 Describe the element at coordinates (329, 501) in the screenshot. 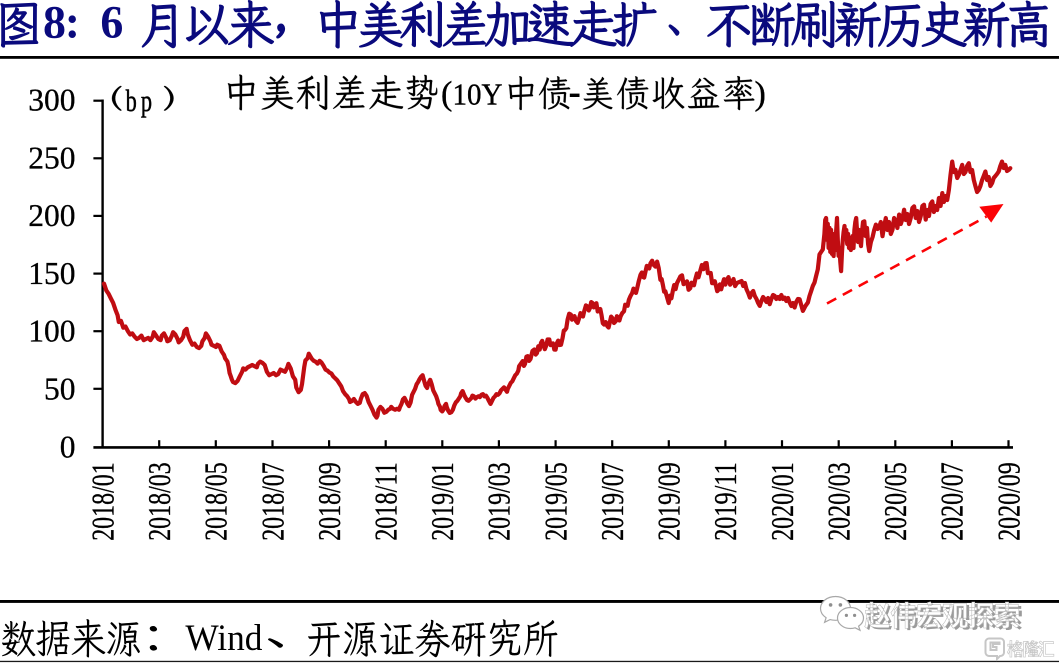

I see `svg-text: 2018/09` at that location.